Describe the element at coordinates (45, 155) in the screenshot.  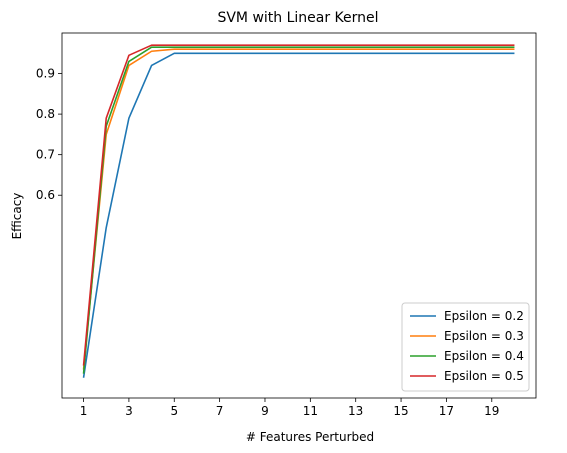
I see `y-tick-label: 0.7` at that location.